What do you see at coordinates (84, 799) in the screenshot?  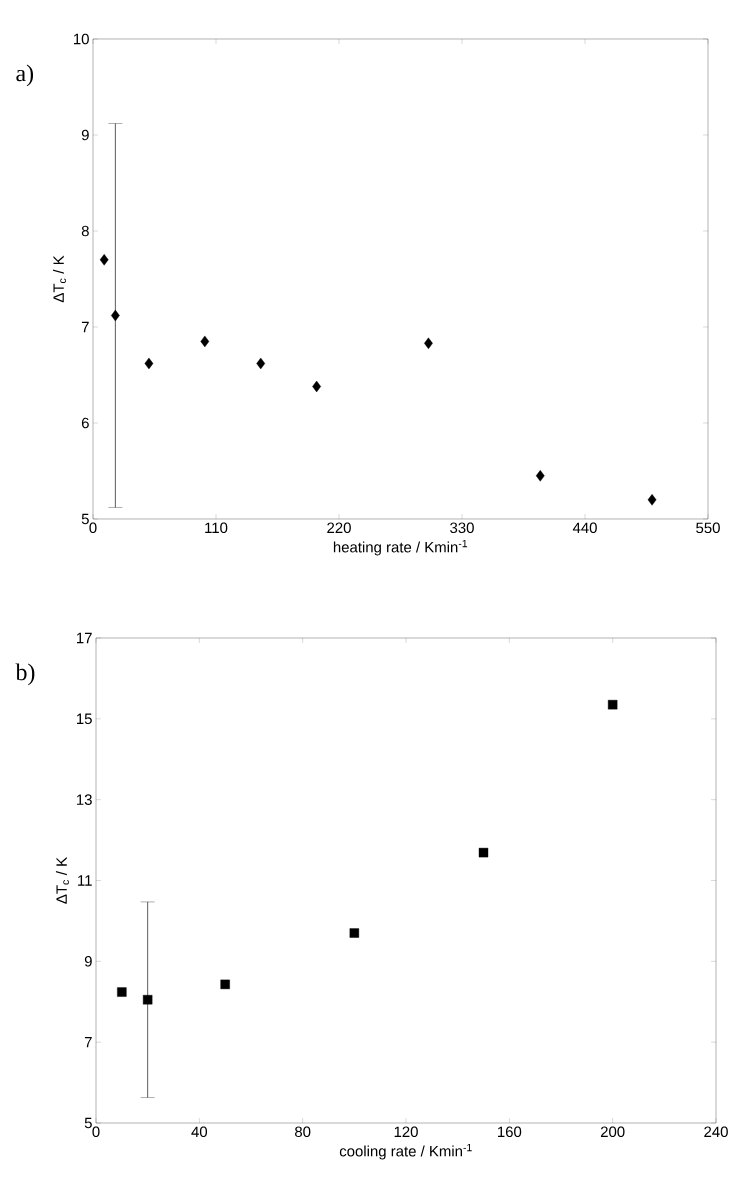 I see `y-tick-label: 13` at bounding box center [84, 799].